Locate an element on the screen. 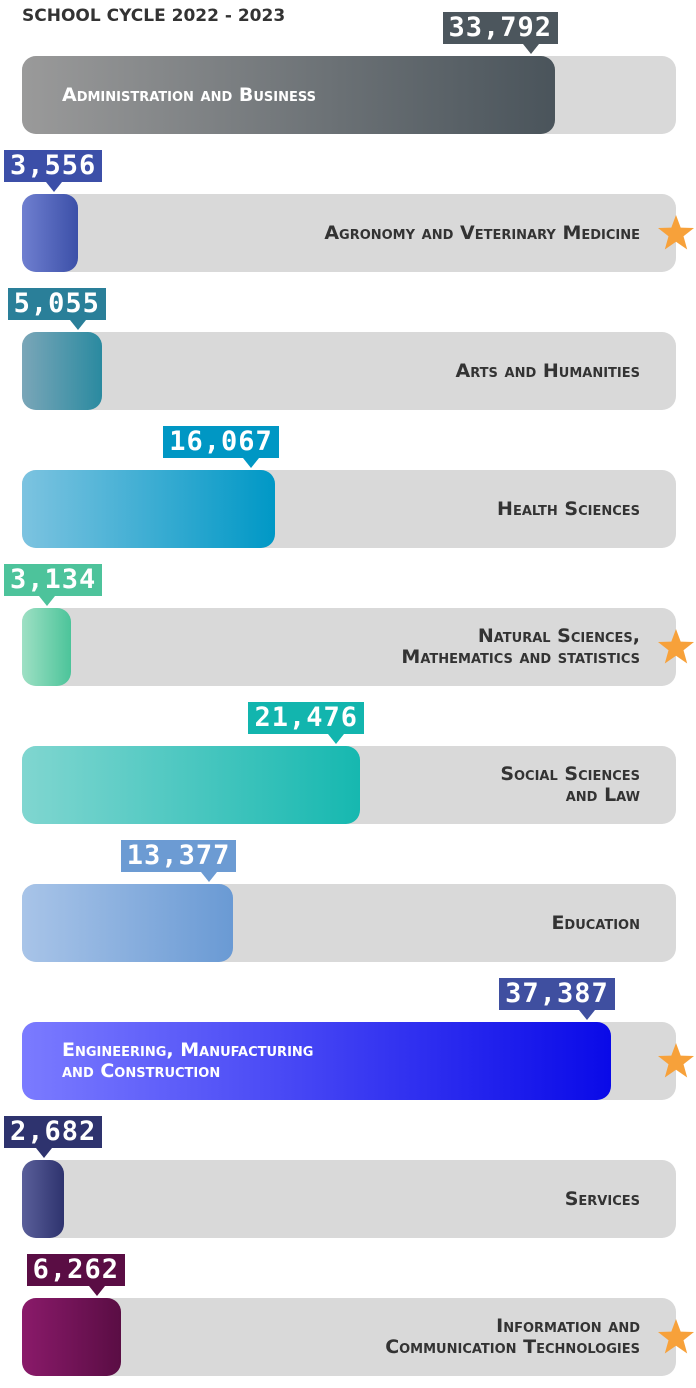 The image size is (696, 1388). category-label: Administration and Business is located at coordinates (189, 94).